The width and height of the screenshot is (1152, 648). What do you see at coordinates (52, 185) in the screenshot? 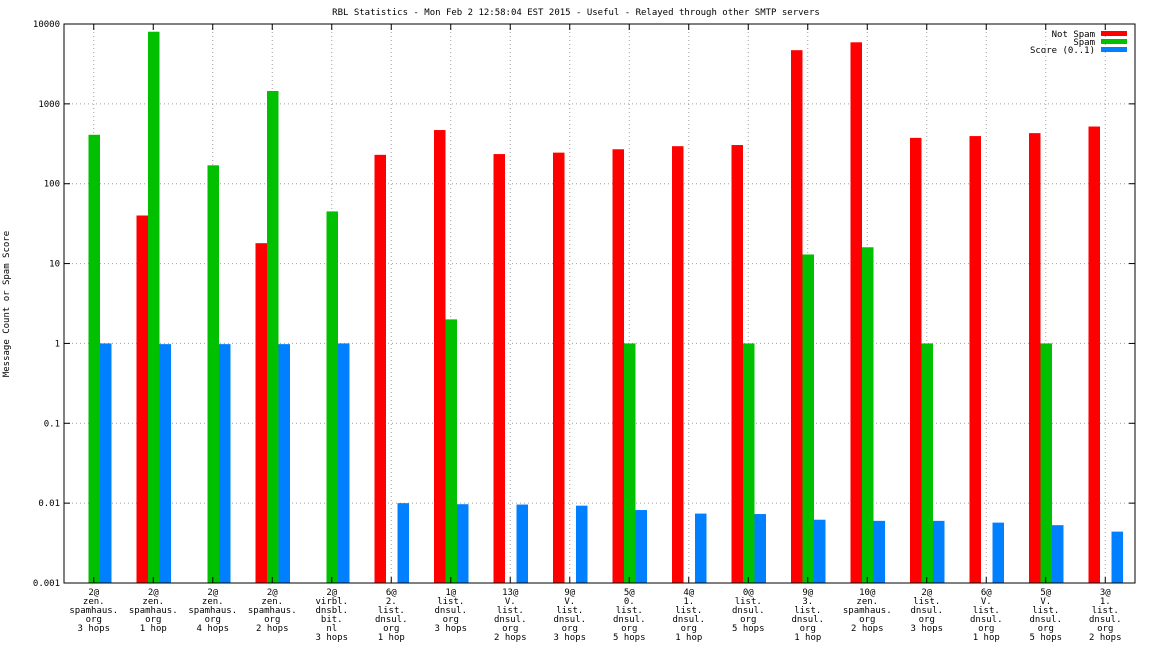
I see `y-tick-label: 100` at bounding box center [52, 185].